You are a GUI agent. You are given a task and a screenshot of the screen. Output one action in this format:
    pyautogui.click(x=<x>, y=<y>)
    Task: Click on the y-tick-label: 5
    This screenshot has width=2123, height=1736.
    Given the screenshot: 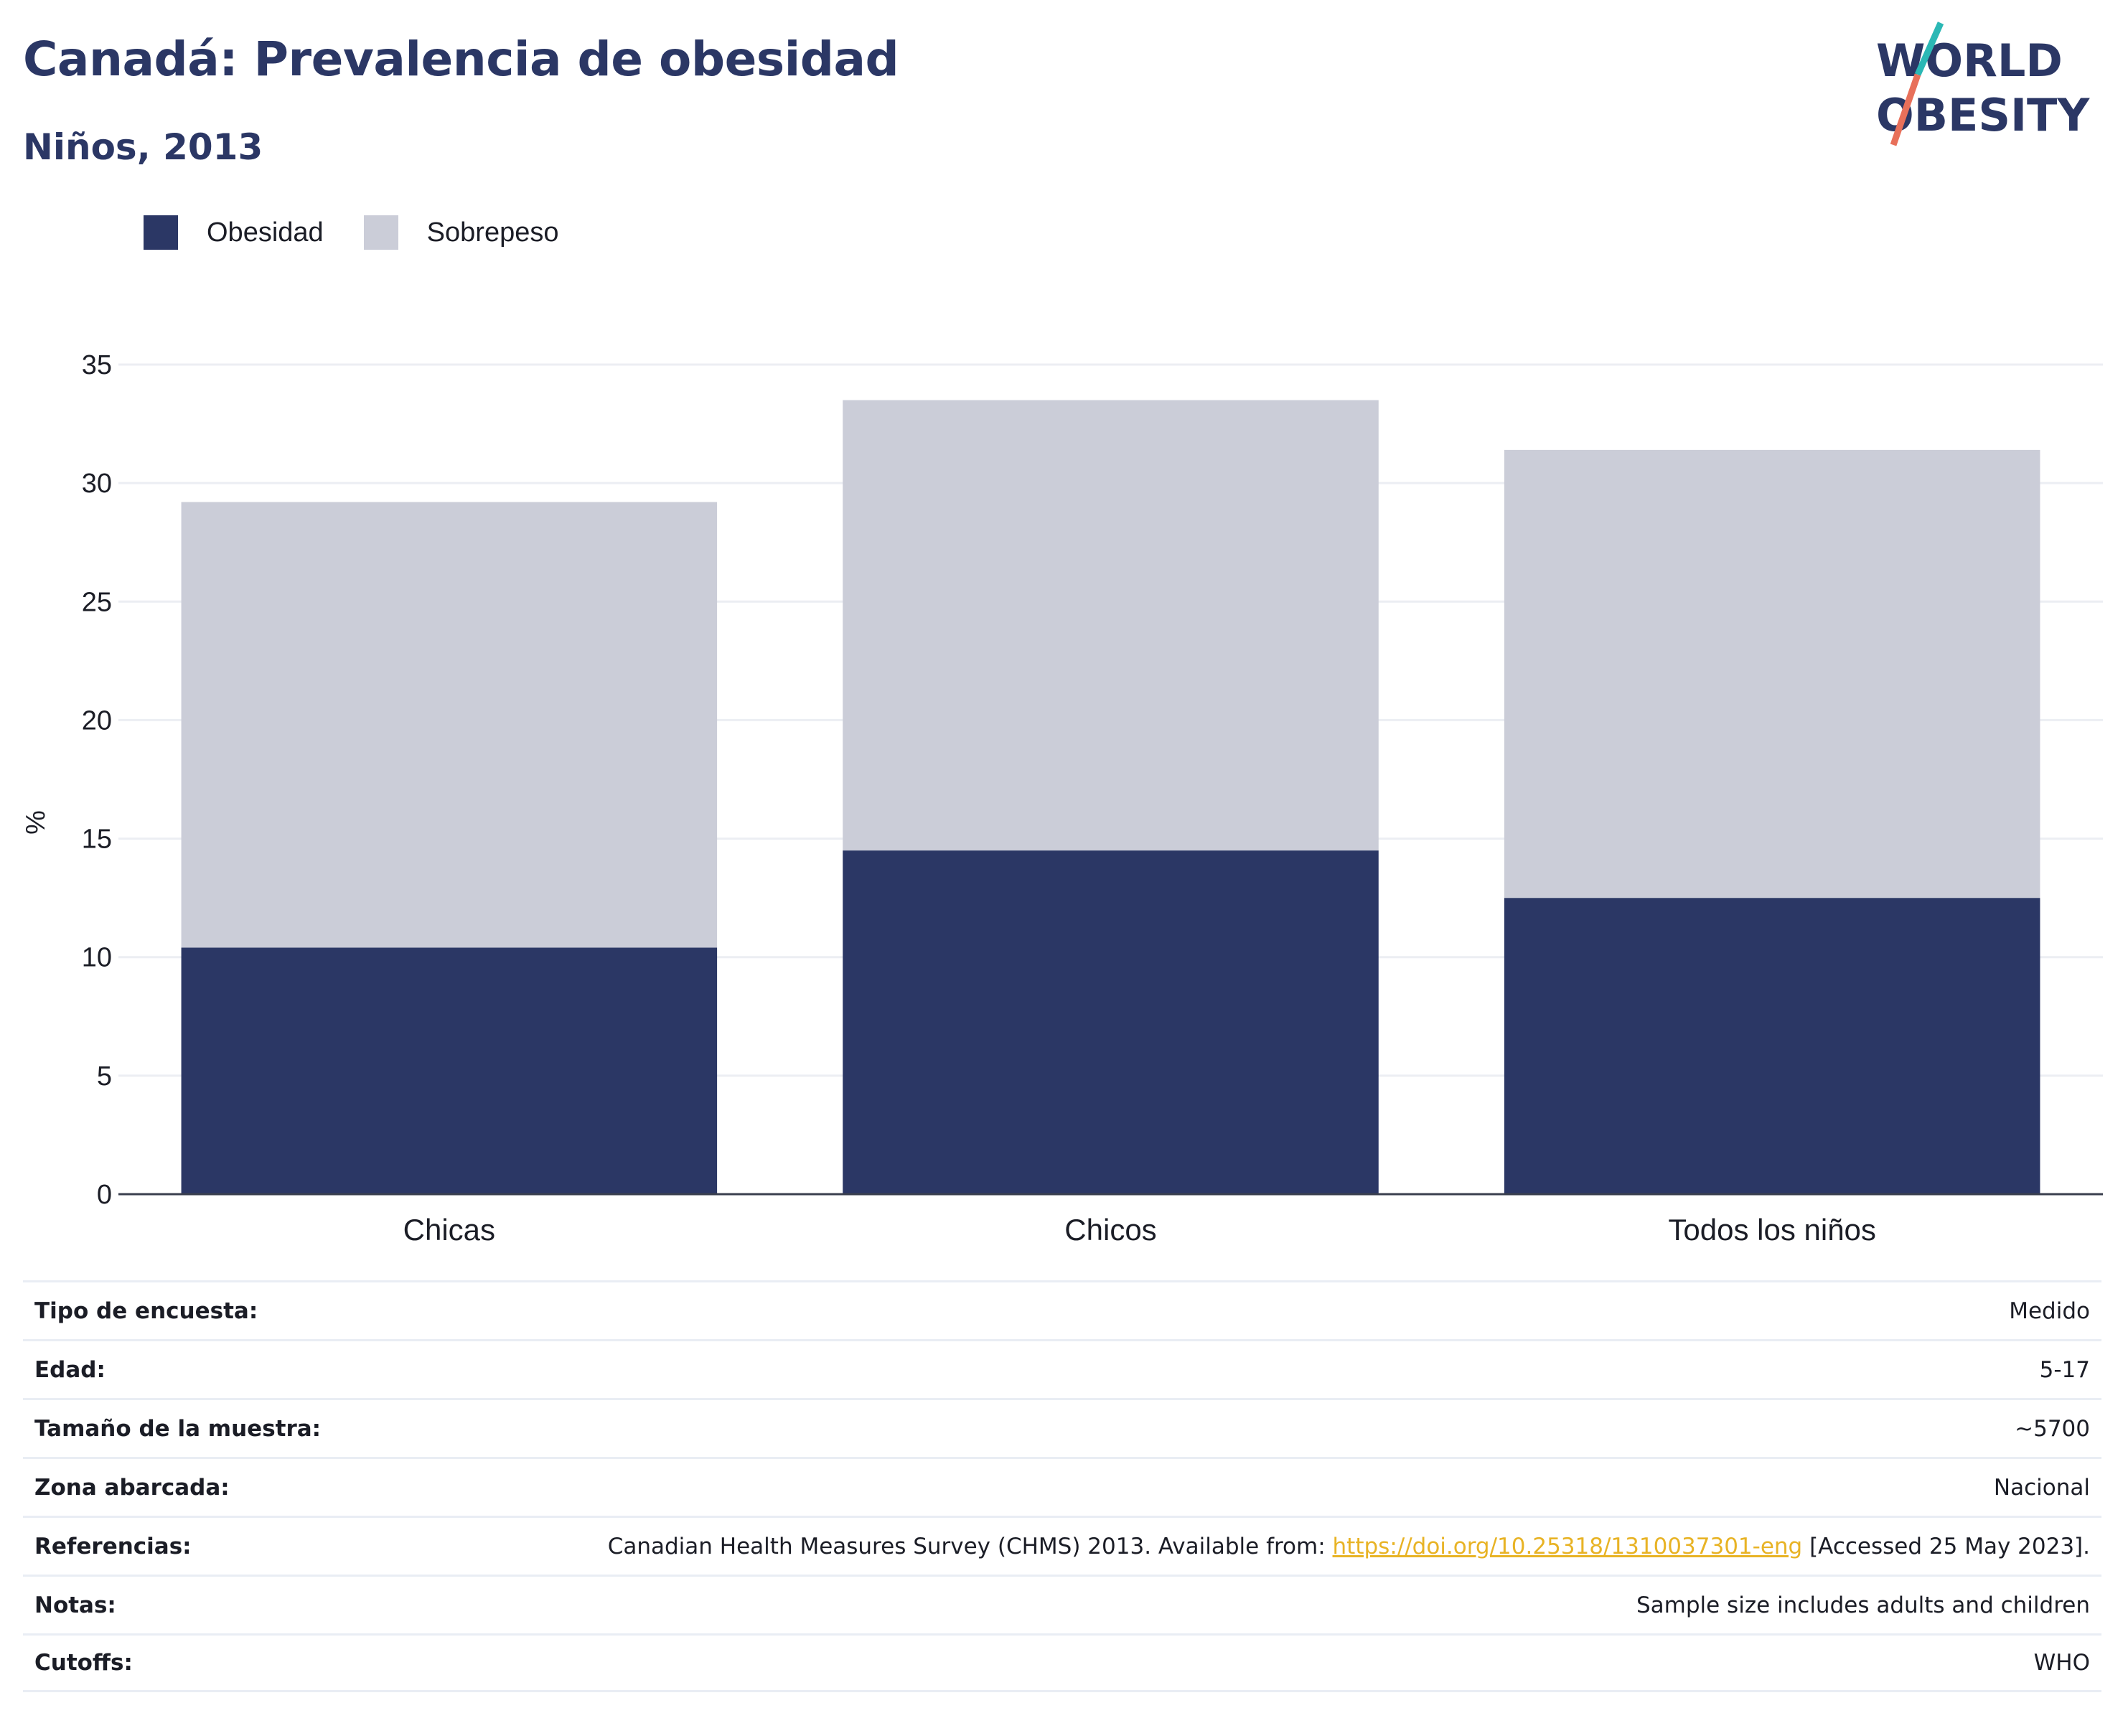 What is the action you would take?
    pyautogui.click(x=104, y=1076)
    